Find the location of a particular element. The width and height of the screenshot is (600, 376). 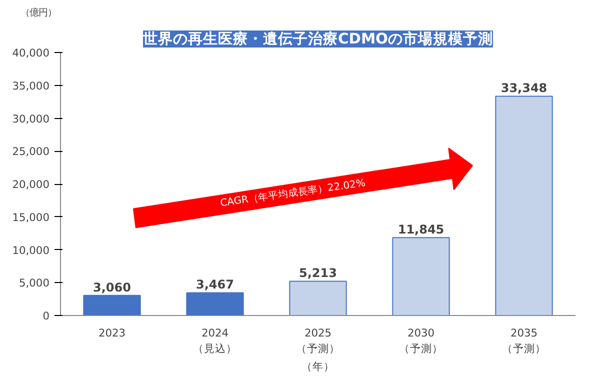

y-tick-label: 20,000 is located at coordinates (31, 184).